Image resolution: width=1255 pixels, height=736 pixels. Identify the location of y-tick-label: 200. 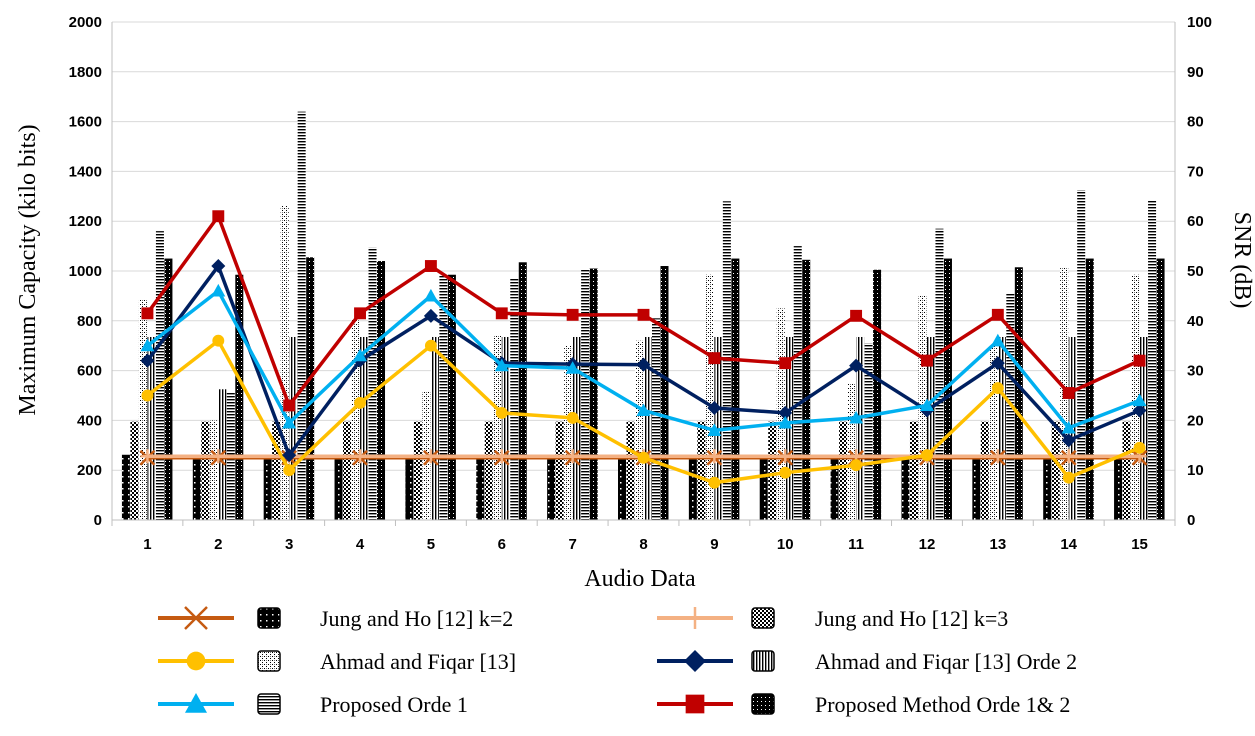
(89, 470).